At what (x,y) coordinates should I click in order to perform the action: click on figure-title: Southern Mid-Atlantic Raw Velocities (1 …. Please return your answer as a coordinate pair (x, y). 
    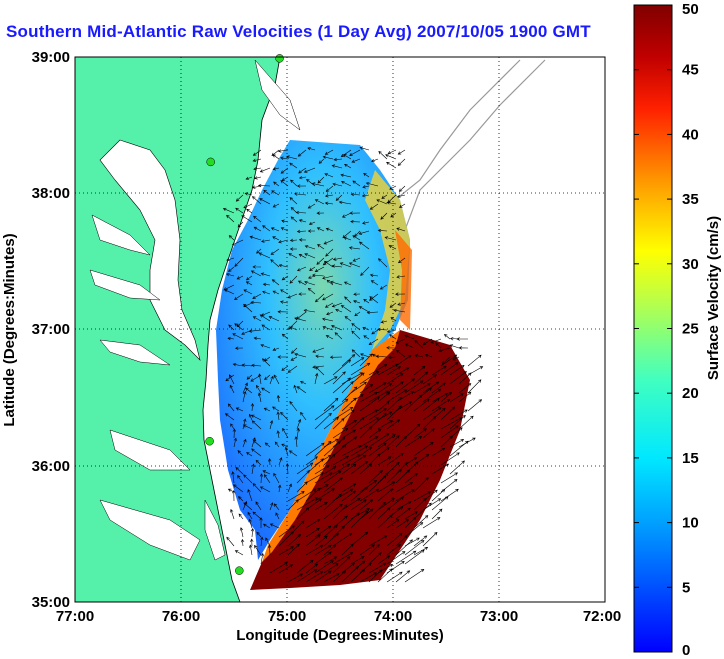
    Looking at the image, I should click on (298, 31).